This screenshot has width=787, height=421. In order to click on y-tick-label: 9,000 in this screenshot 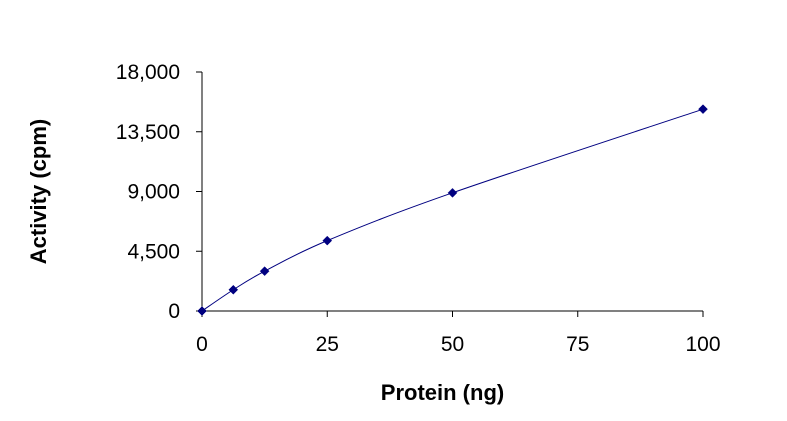, I will do `click(153, 192)`.